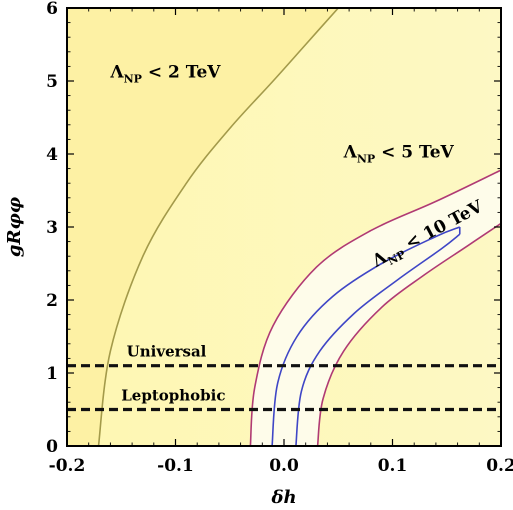 The height and width of the screenshot is (510, 513). I want to click on y-tick-label: 6, so click(52, 9).